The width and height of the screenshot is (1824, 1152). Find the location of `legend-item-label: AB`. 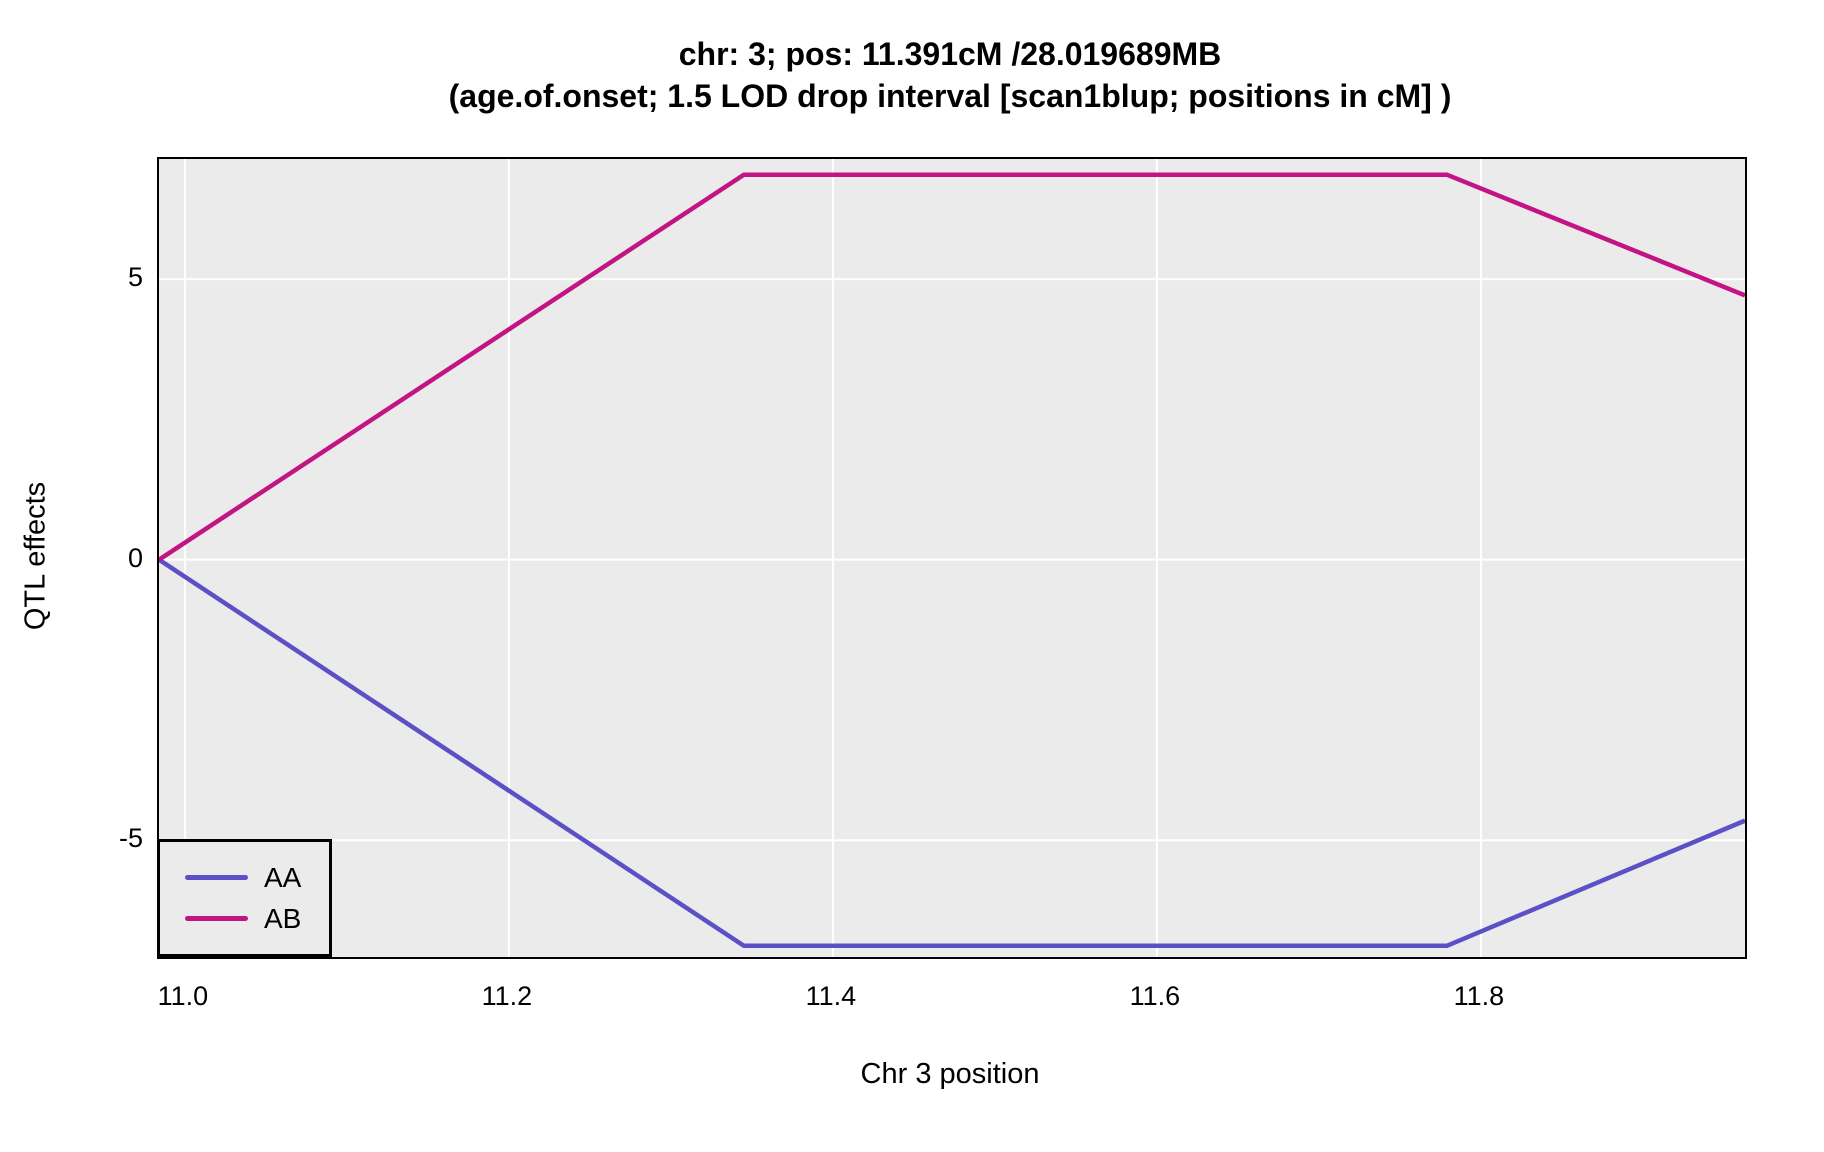

legend-item-label: AB is located at coordinates (283, 918).